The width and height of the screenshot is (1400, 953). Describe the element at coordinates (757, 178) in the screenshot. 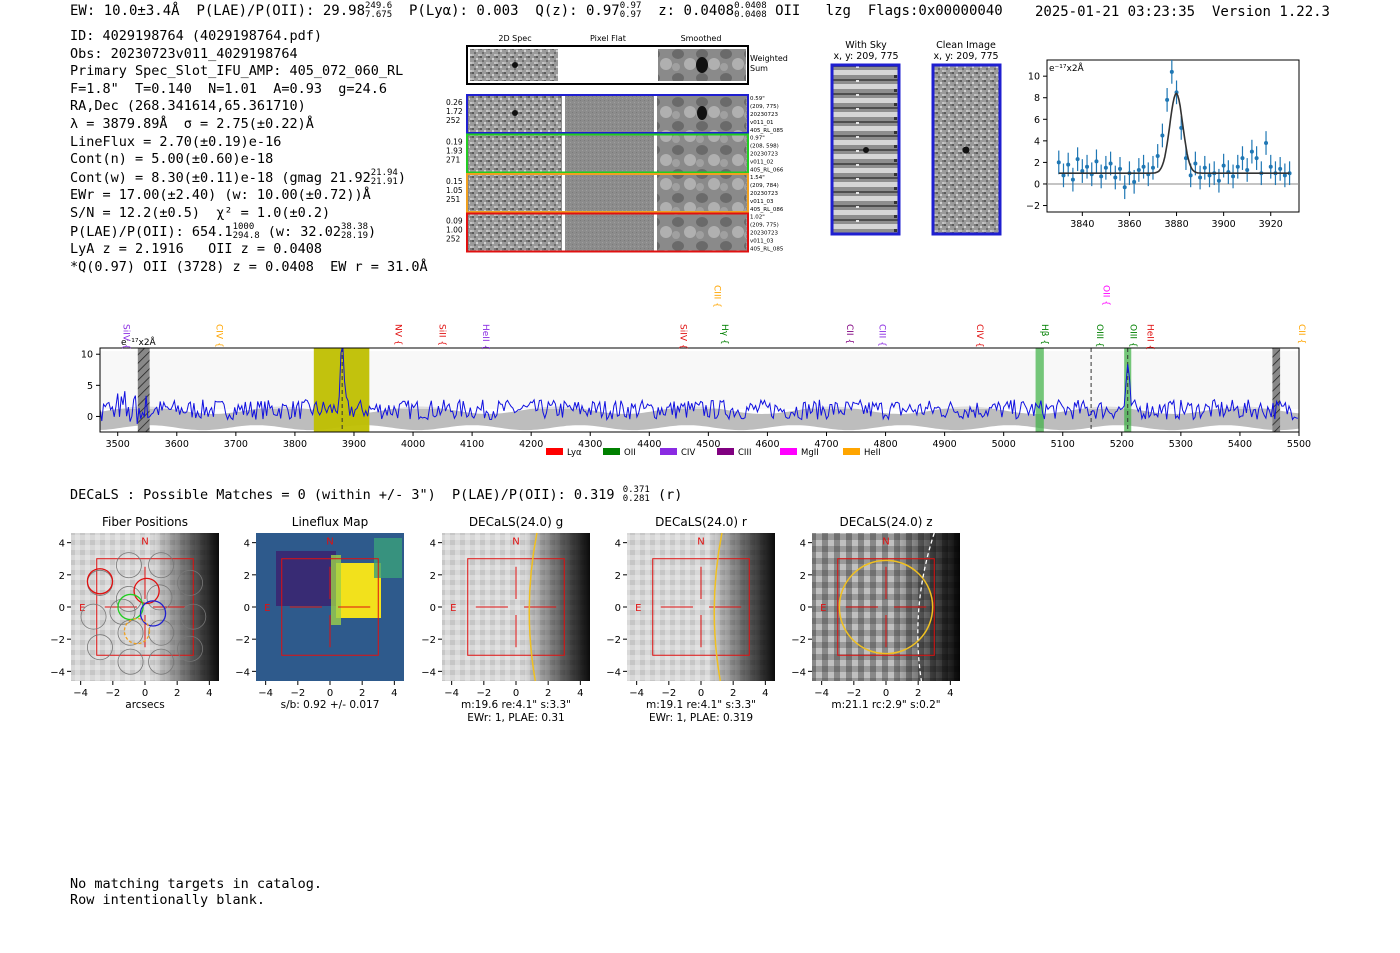

I see `cutout-right-value: 1.54"` at that location.